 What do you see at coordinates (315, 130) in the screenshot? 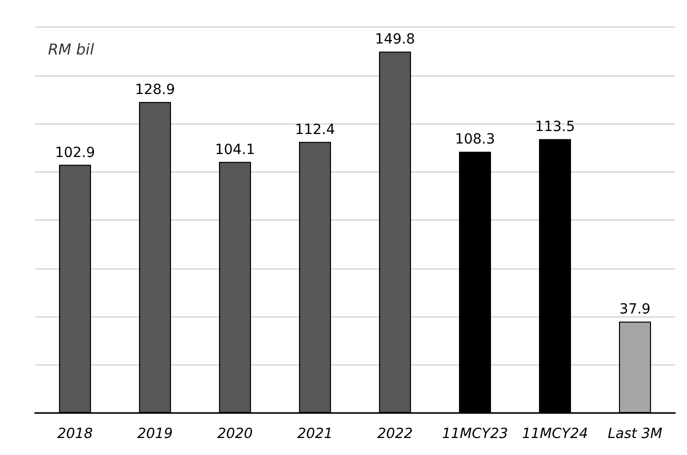
I see `data-label: 112.4` at bounding box center [315, 130].